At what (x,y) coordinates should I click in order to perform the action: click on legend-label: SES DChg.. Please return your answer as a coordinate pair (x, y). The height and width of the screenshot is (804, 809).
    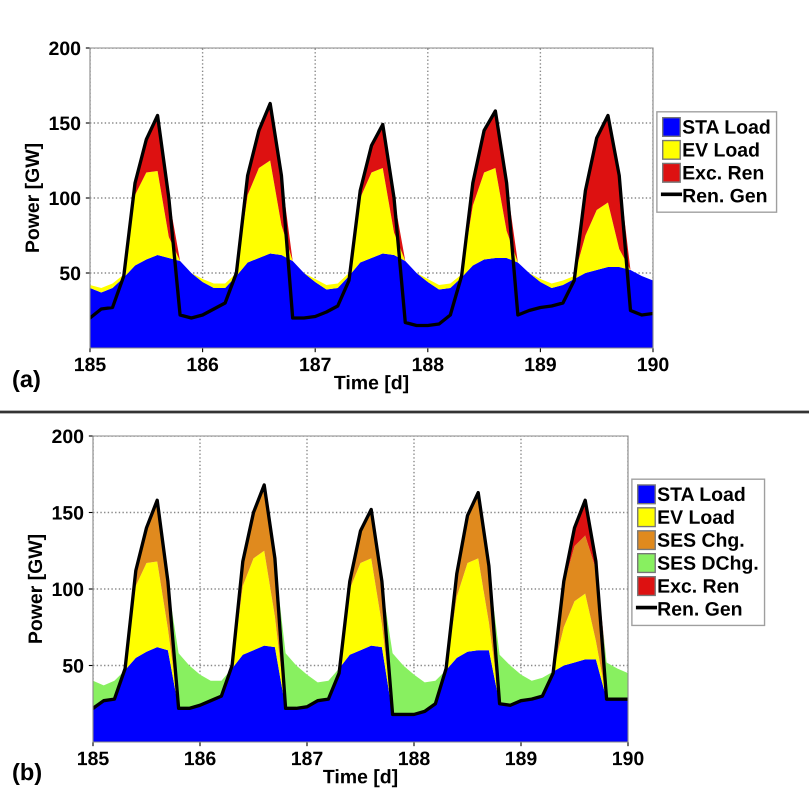
    Looking at the image, I should click on (708, 565).